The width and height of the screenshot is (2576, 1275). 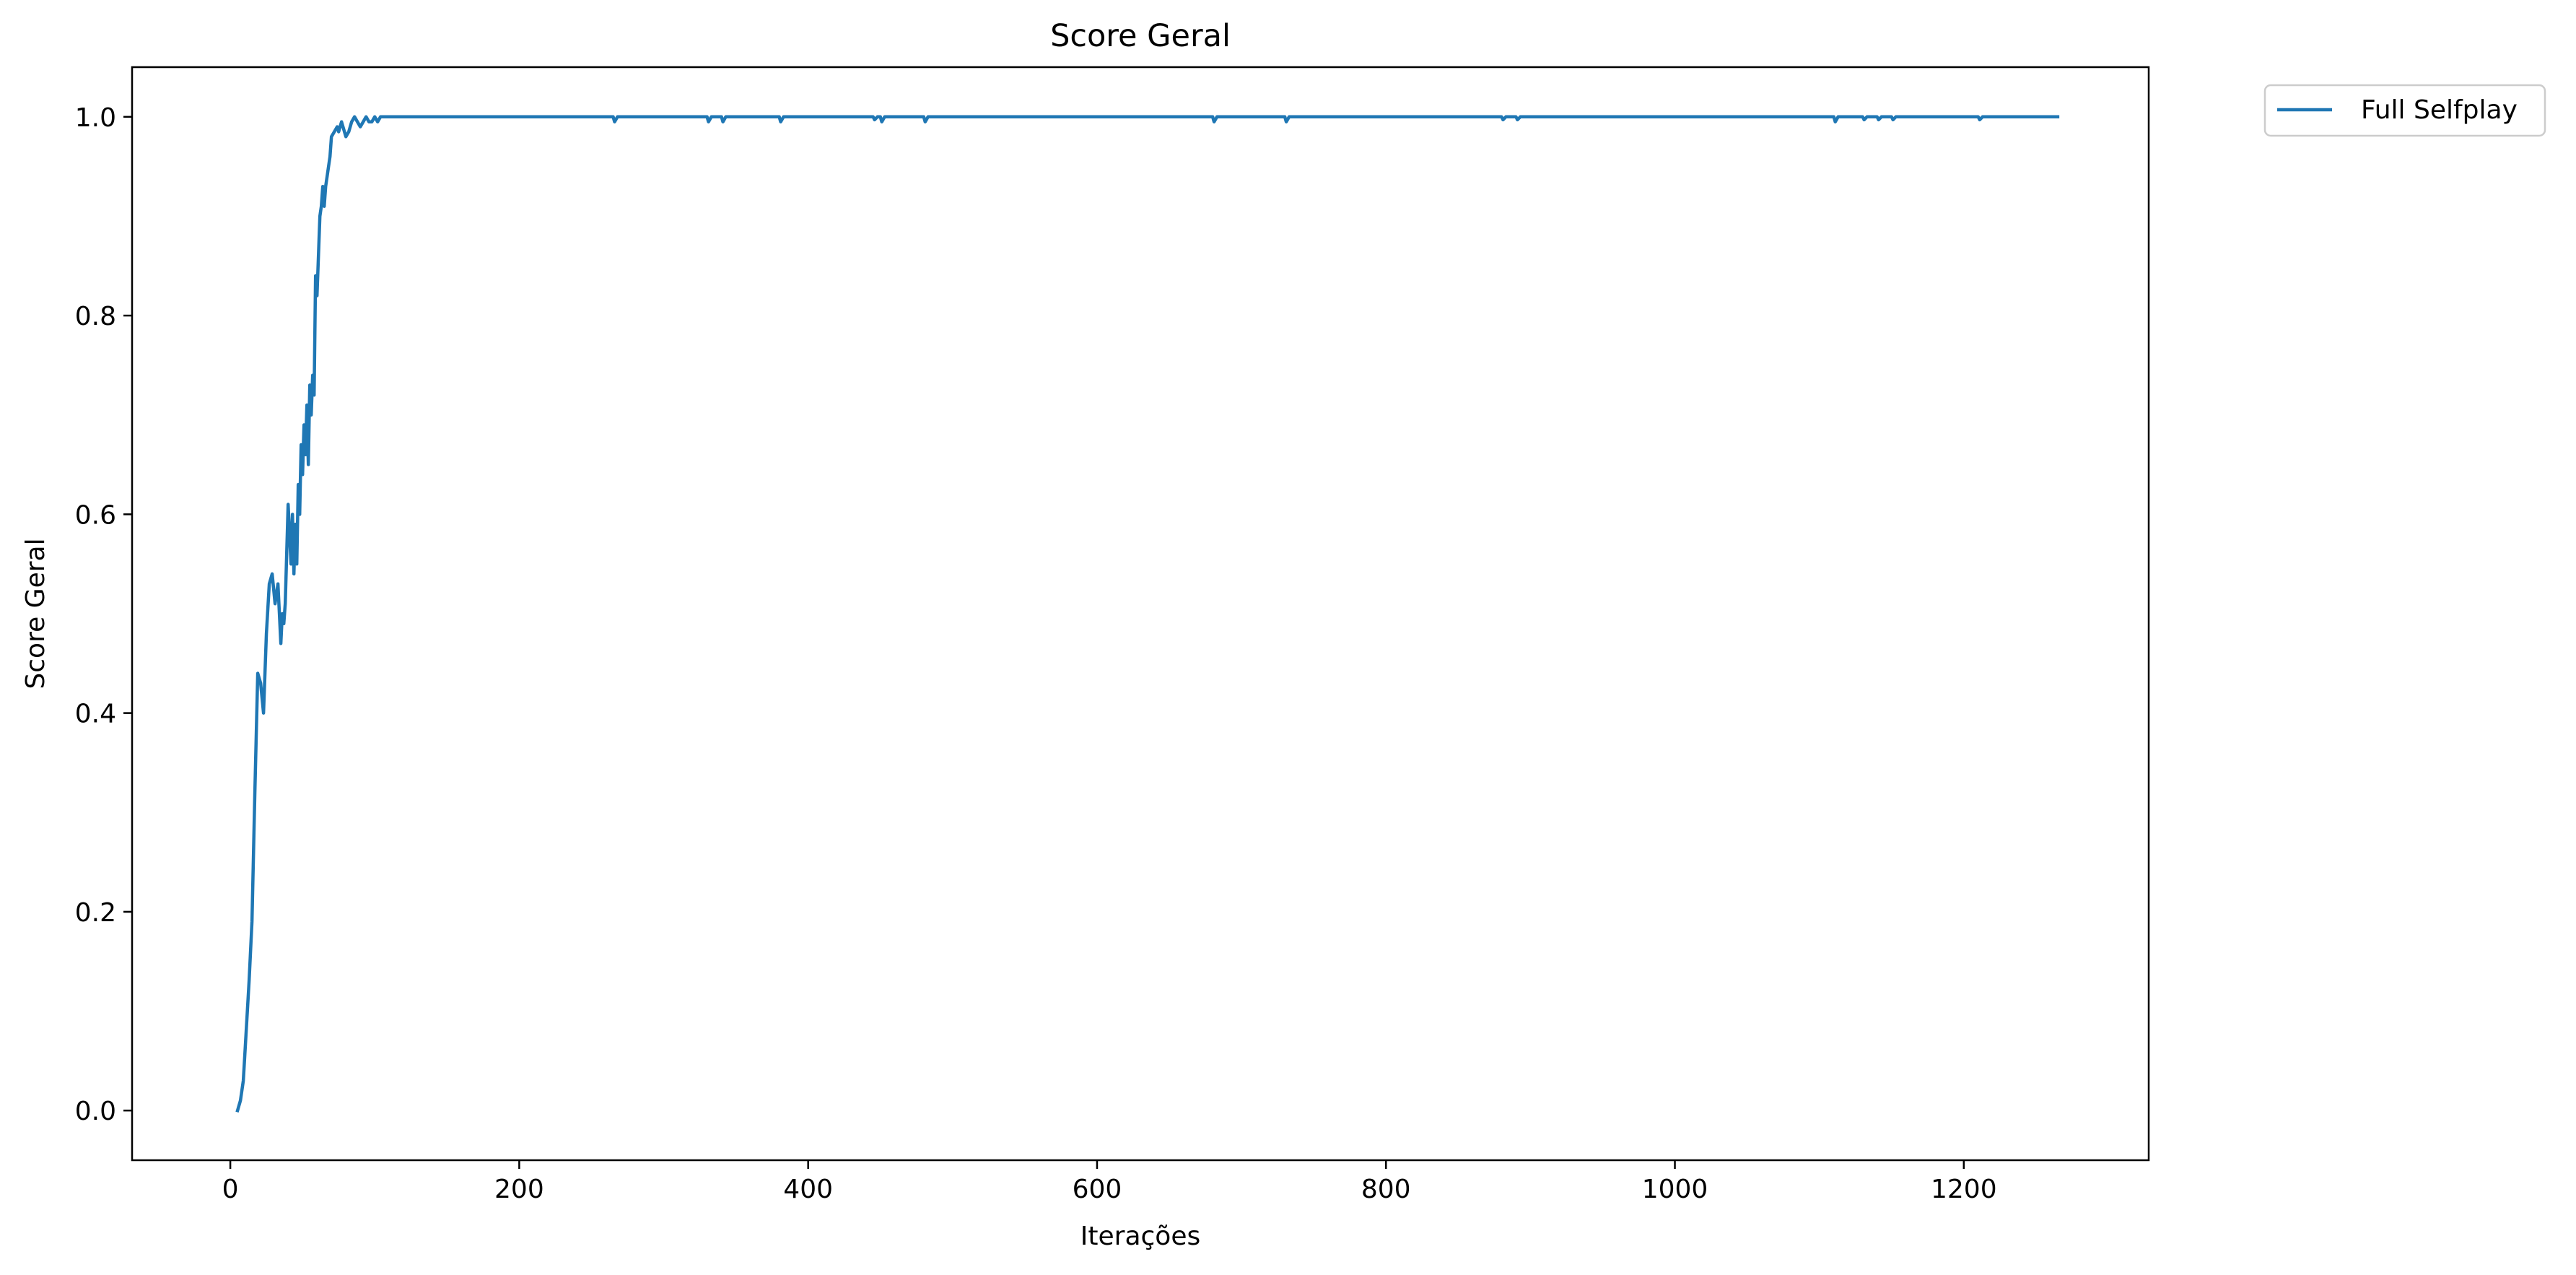 What do you see at coordinates (103, 614) in the screenshot?
I see `y-axis: 0.0 0.2 0.4 0.6 0.8 1.0` at bounding box center [103, 614].